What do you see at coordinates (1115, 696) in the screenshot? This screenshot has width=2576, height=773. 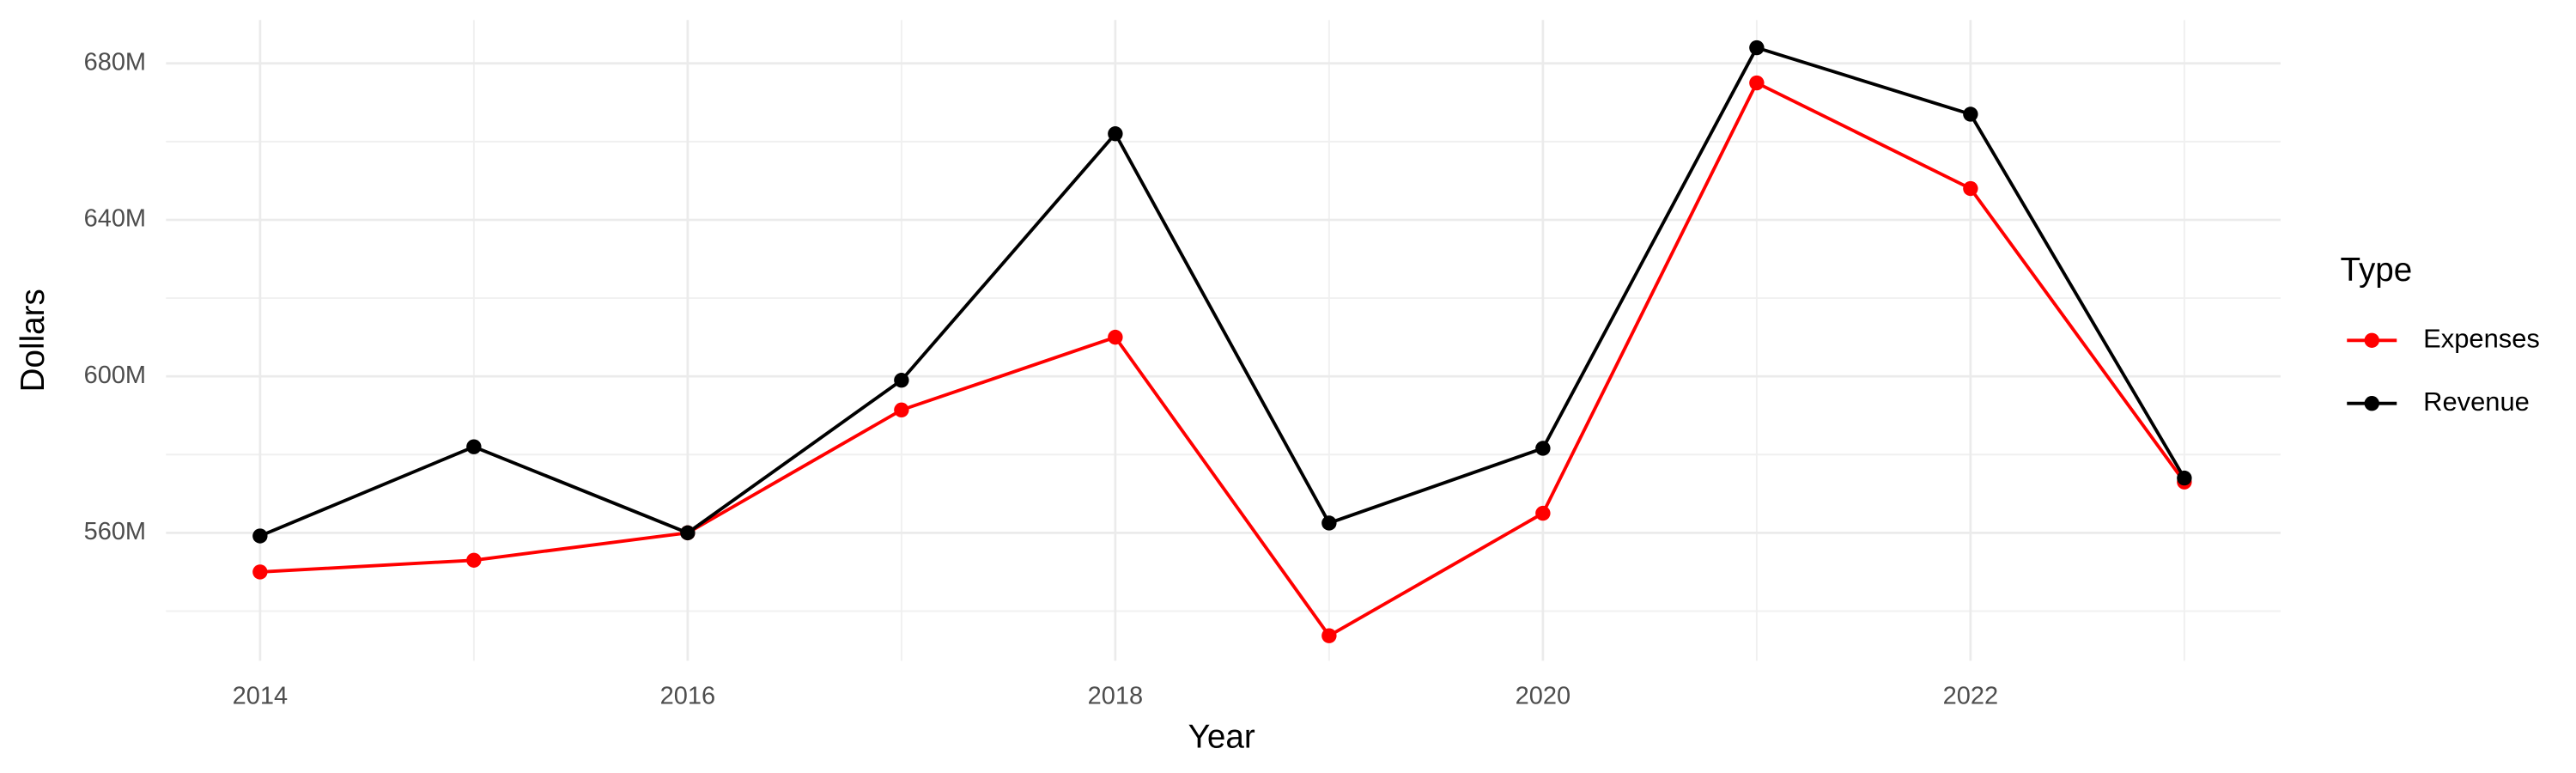 I see `x-tick-label: 2018` at bounding box center [1115, 696].